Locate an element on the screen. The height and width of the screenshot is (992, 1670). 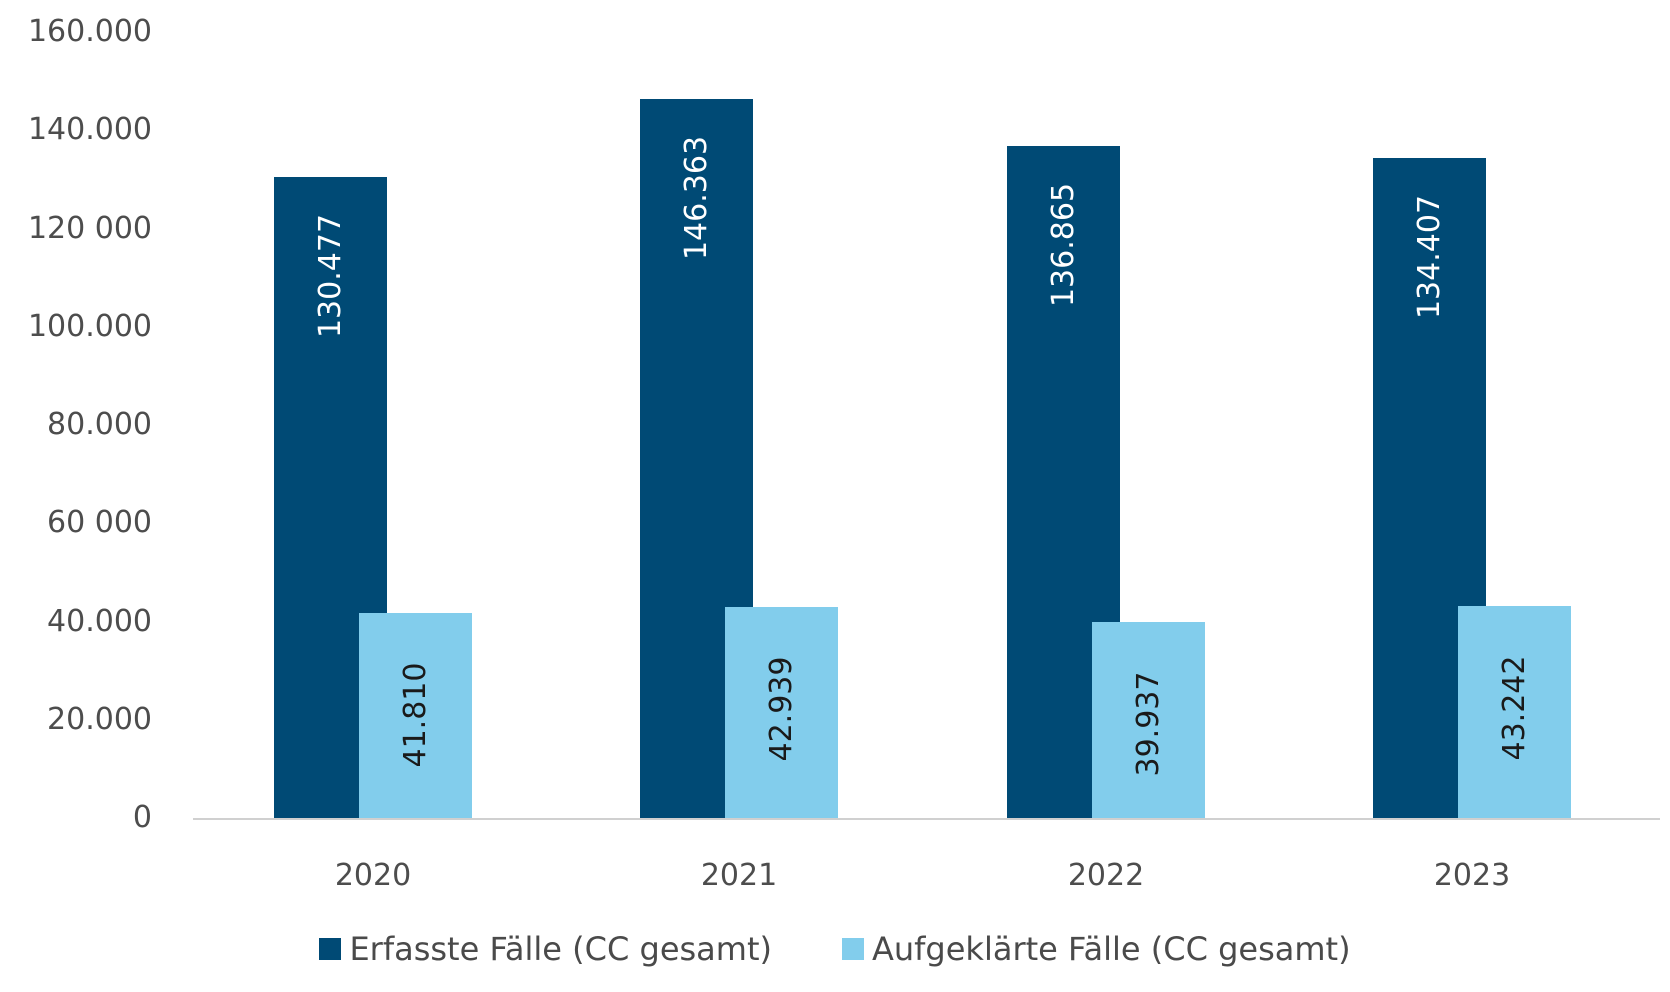
legend-swatch-light-square-icon is located at coordinates (852, 949).